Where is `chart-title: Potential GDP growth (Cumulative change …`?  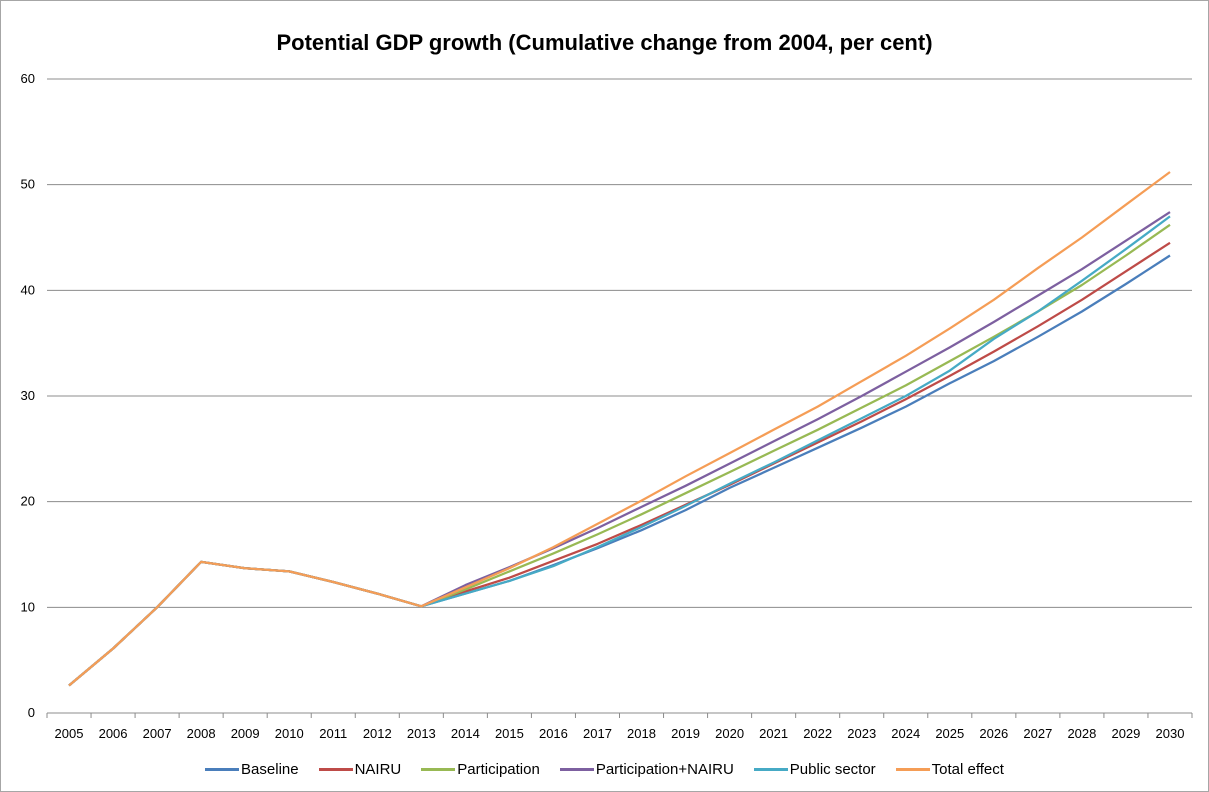 chart-title: Potential GDP growth (Cumulative change … is located at coordinates (604, 42).